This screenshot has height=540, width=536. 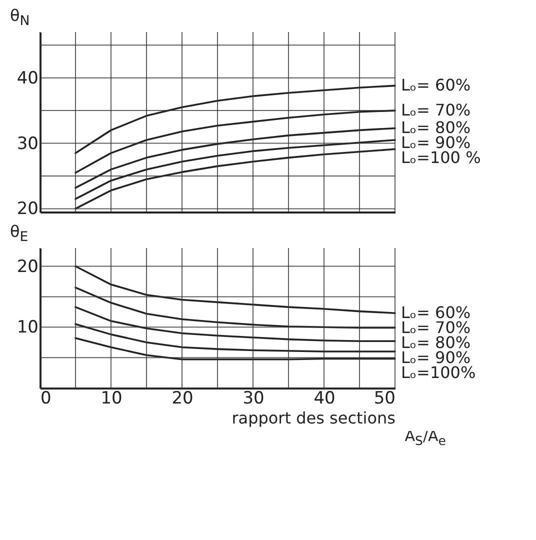 I want to click on y-tick-label: 30, so click(x=27, y=144).